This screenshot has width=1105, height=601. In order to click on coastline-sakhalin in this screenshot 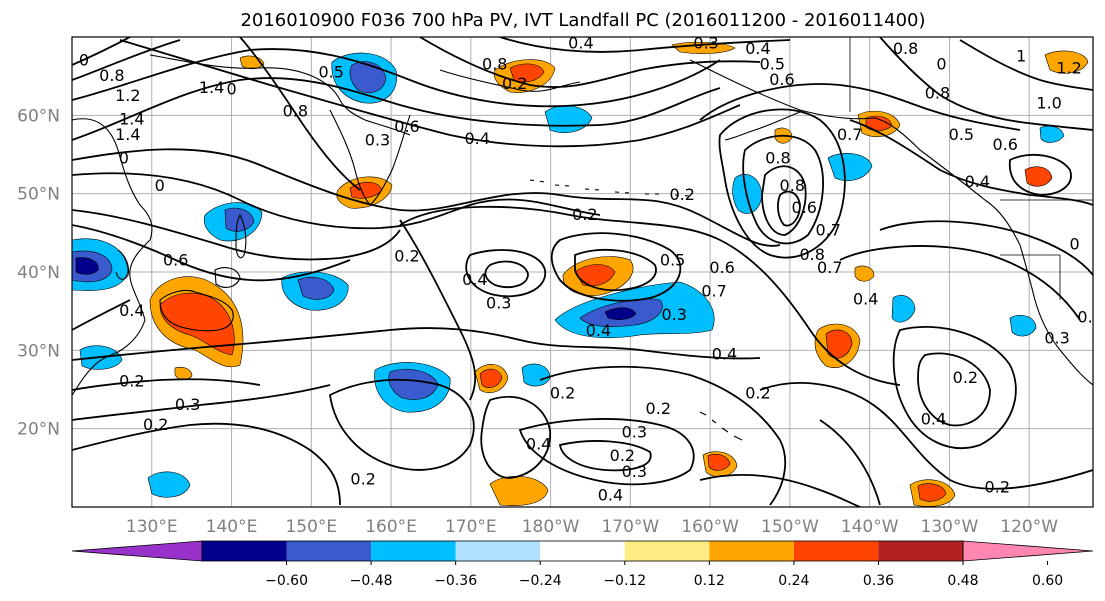, I will do `click(241, 236)`.